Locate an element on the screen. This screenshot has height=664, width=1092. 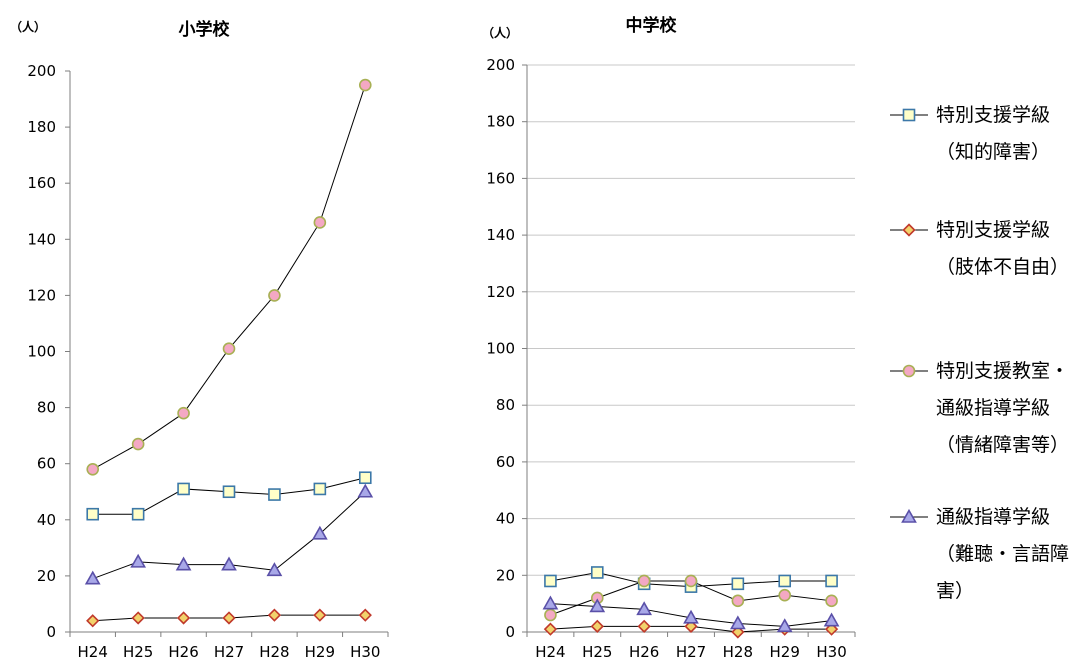
chart-title: 中学校 is located at coordinates (652, 25).